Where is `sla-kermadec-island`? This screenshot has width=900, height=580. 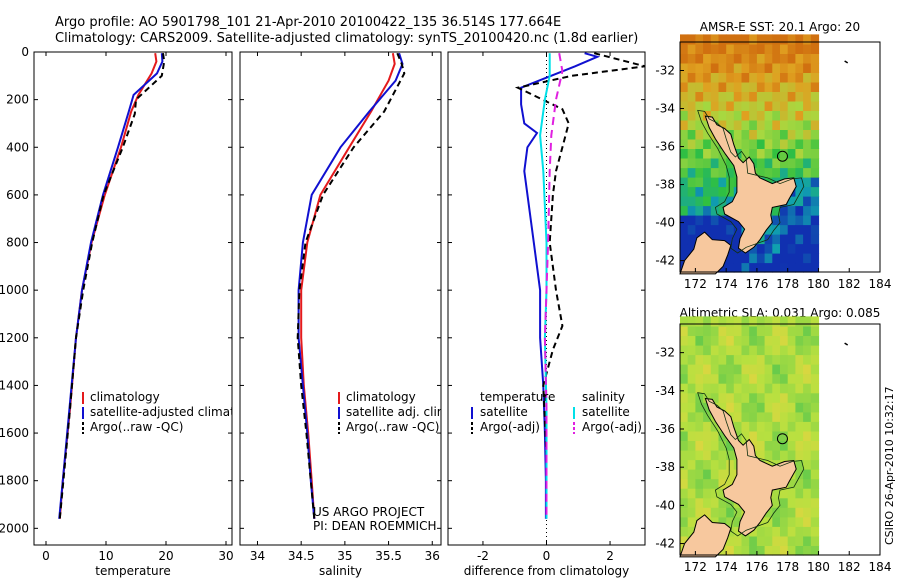
sla-kermadec-island is located at coordinates (846, 344).